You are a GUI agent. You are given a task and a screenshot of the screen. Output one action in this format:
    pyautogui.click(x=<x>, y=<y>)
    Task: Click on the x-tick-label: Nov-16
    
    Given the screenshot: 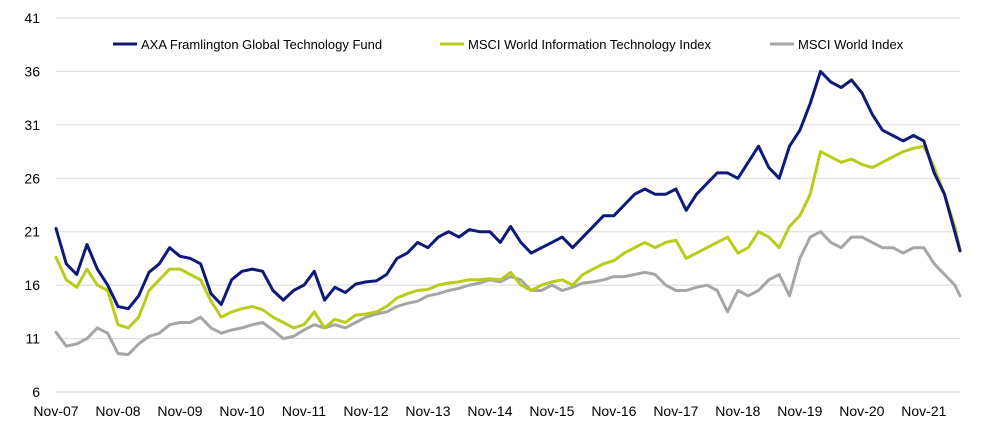 What is the action you would take?
    pyautogui.click(x=613, y=411)
    